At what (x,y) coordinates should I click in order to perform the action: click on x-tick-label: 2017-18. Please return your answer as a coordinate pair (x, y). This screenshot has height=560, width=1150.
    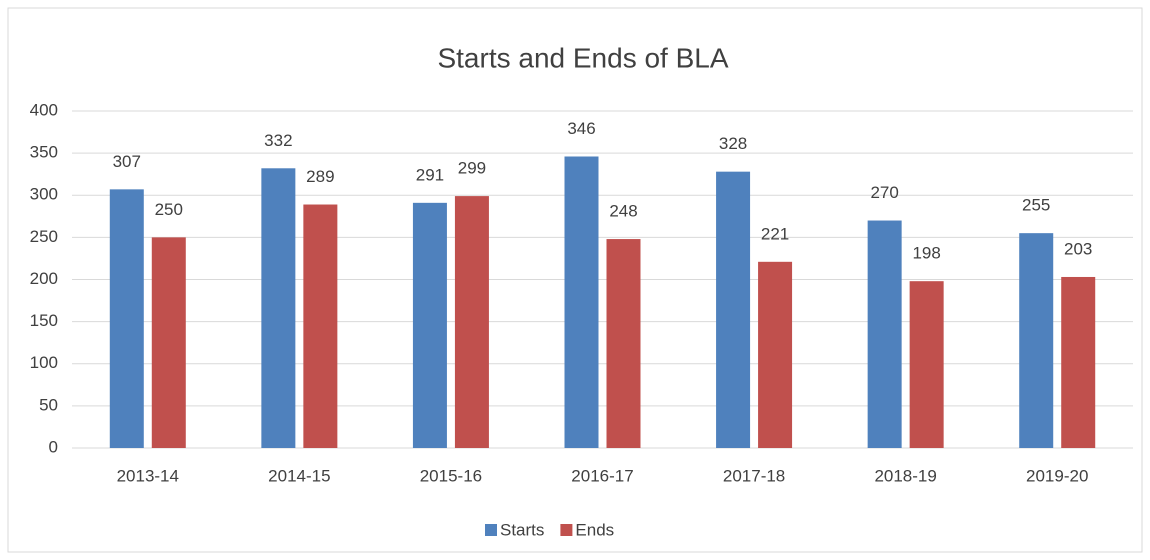
    Looking at the image, I should click on (754, 475).